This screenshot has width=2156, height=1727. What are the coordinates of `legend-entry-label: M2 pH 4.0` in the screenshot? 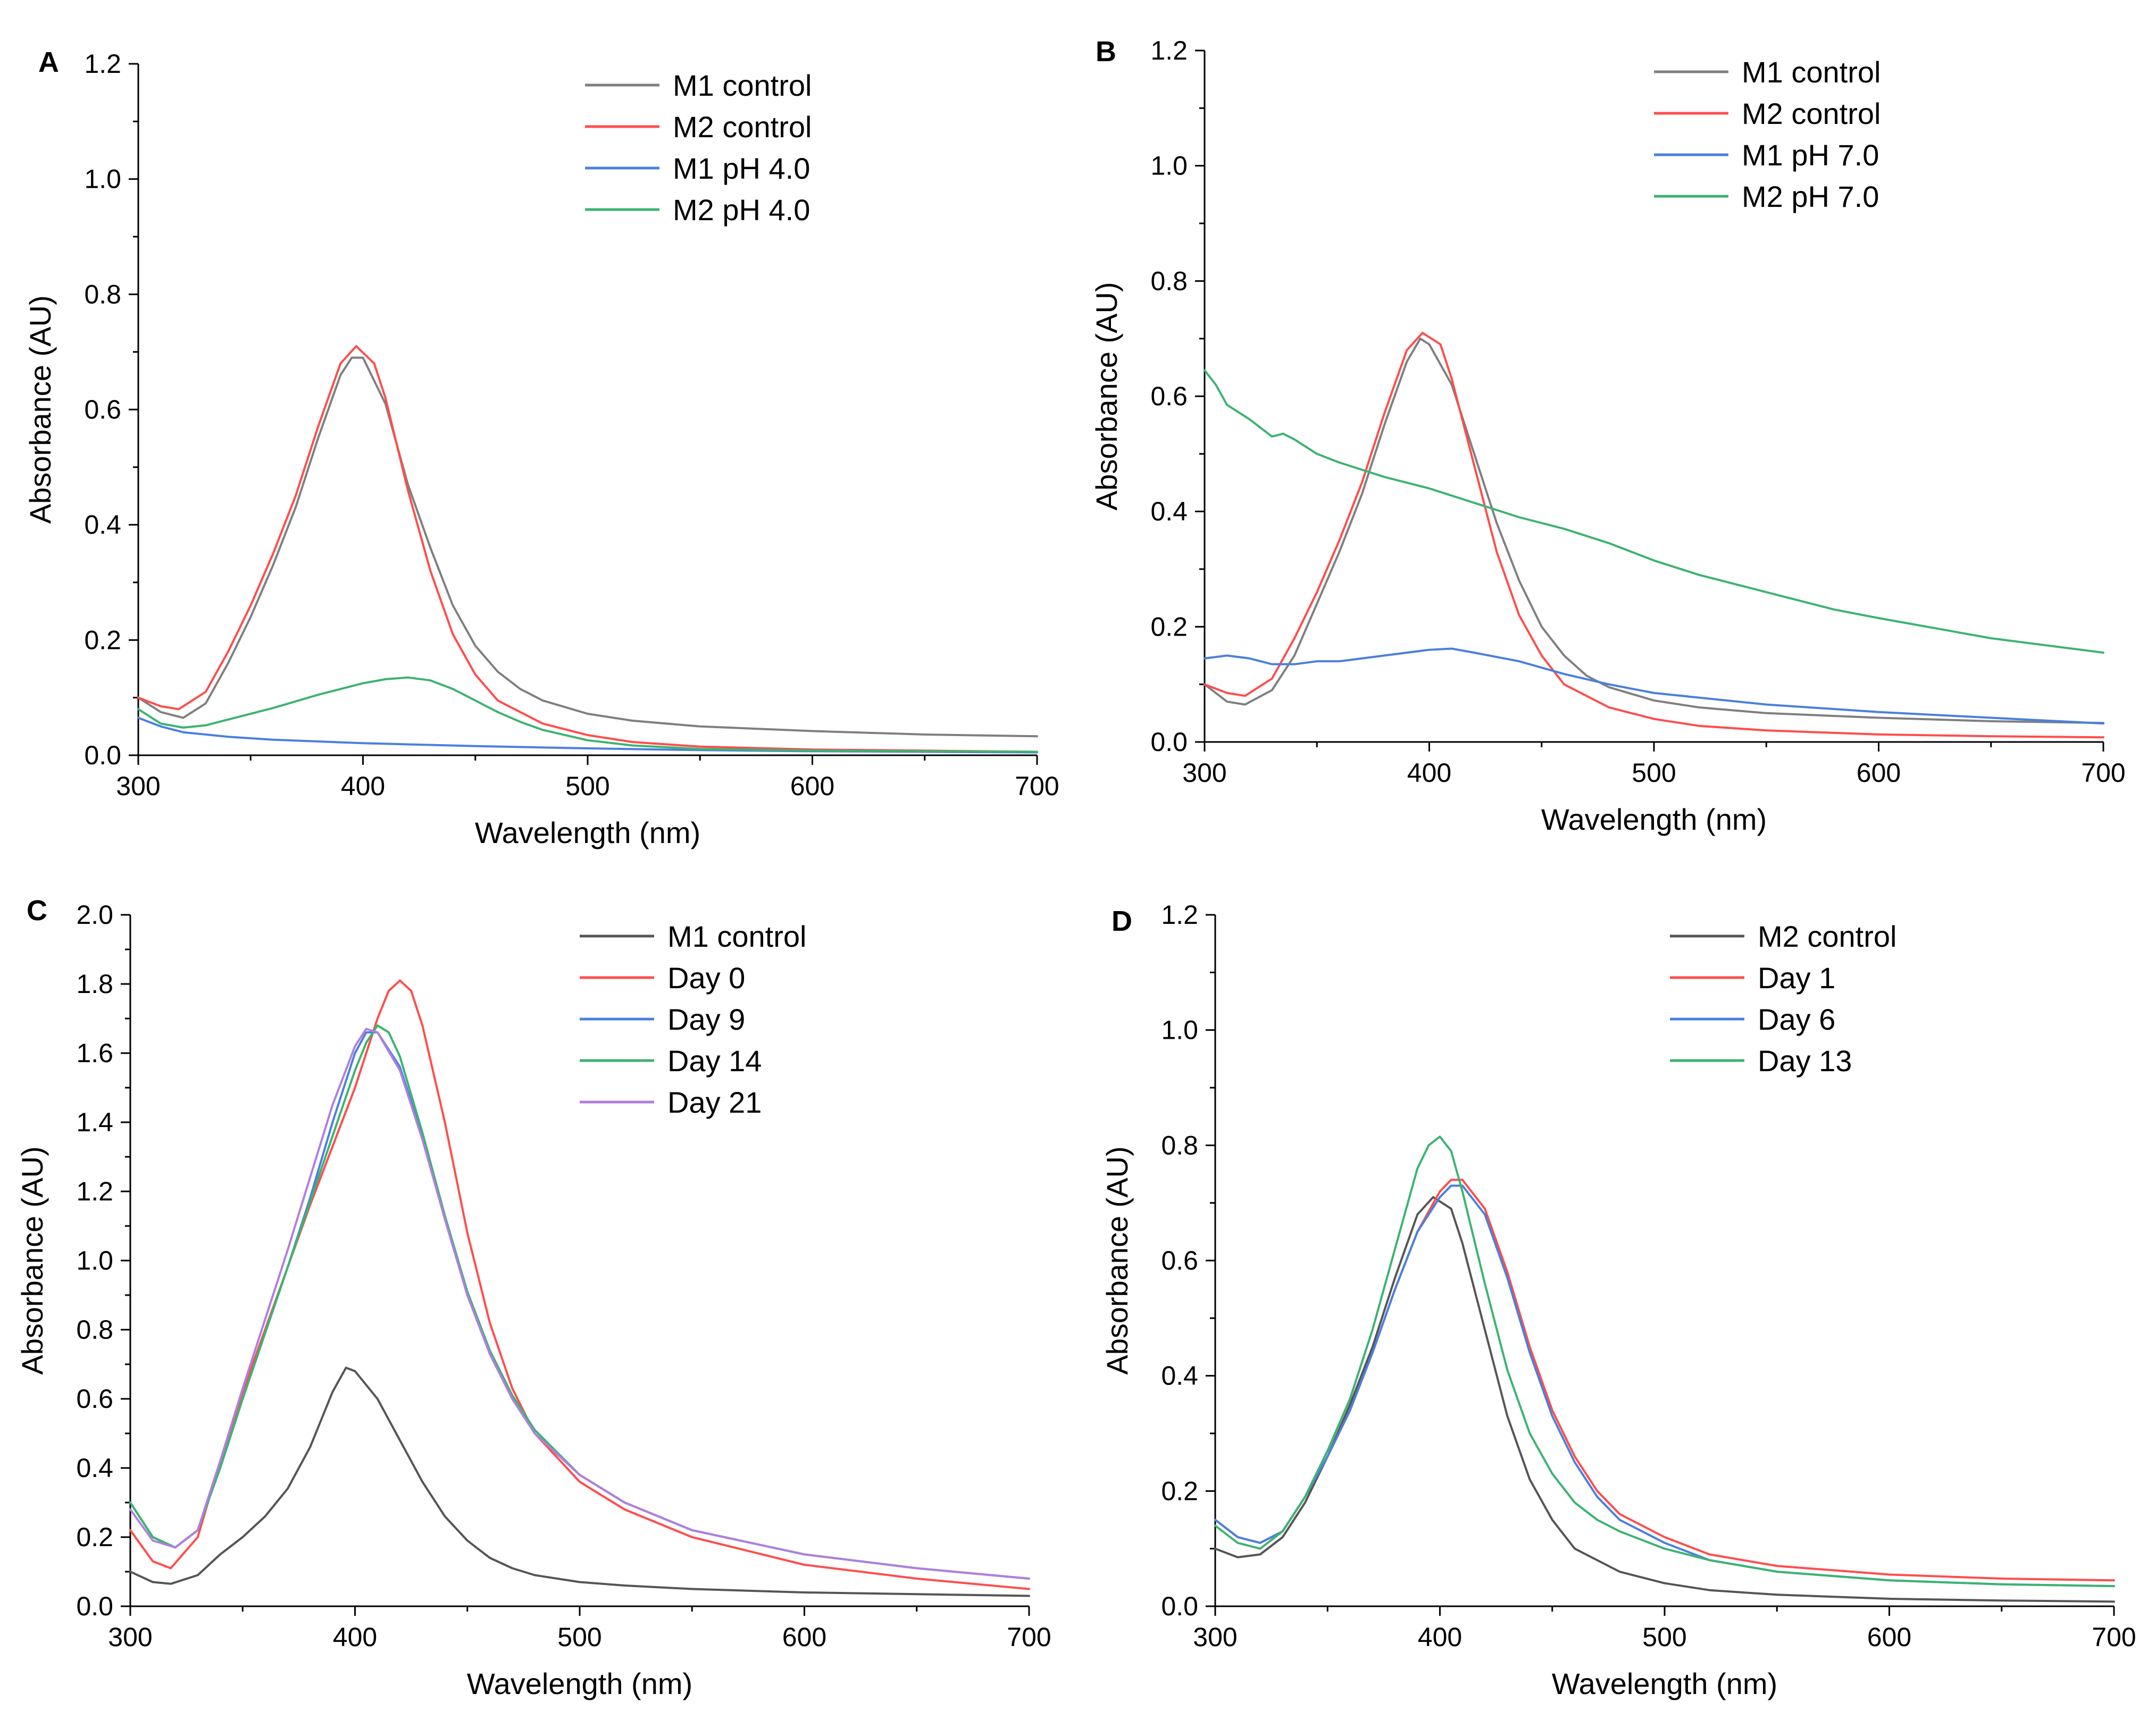 It's located at (742, 210).